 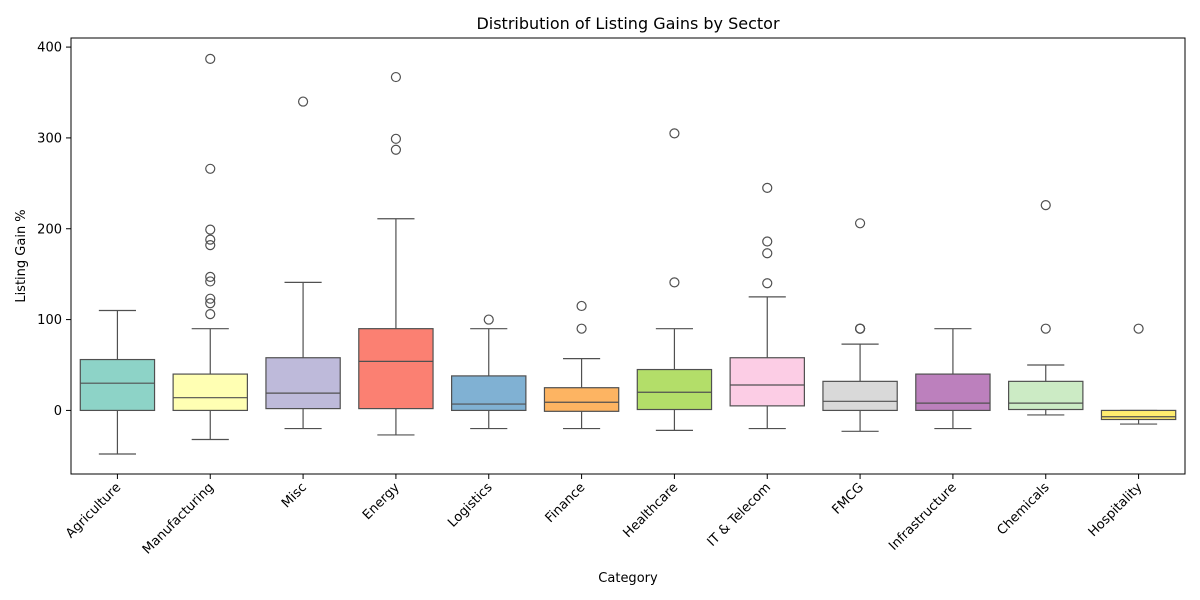 What do you see at coordinates (49, 320) in the screenshot?
I see `y-tick-label: 100` at bounding box center [49, 320].